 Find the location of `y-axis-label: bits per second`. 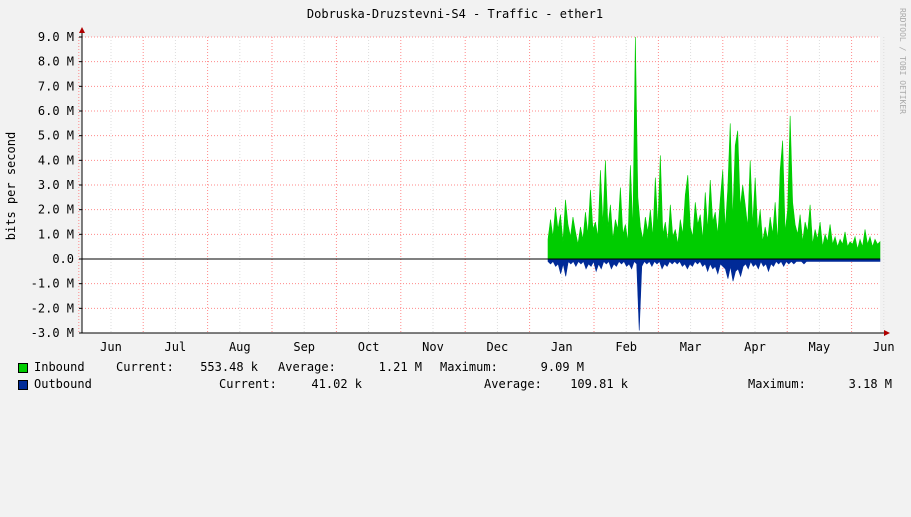

y-axis-label: bits per second is located at coordinates (11, 186).